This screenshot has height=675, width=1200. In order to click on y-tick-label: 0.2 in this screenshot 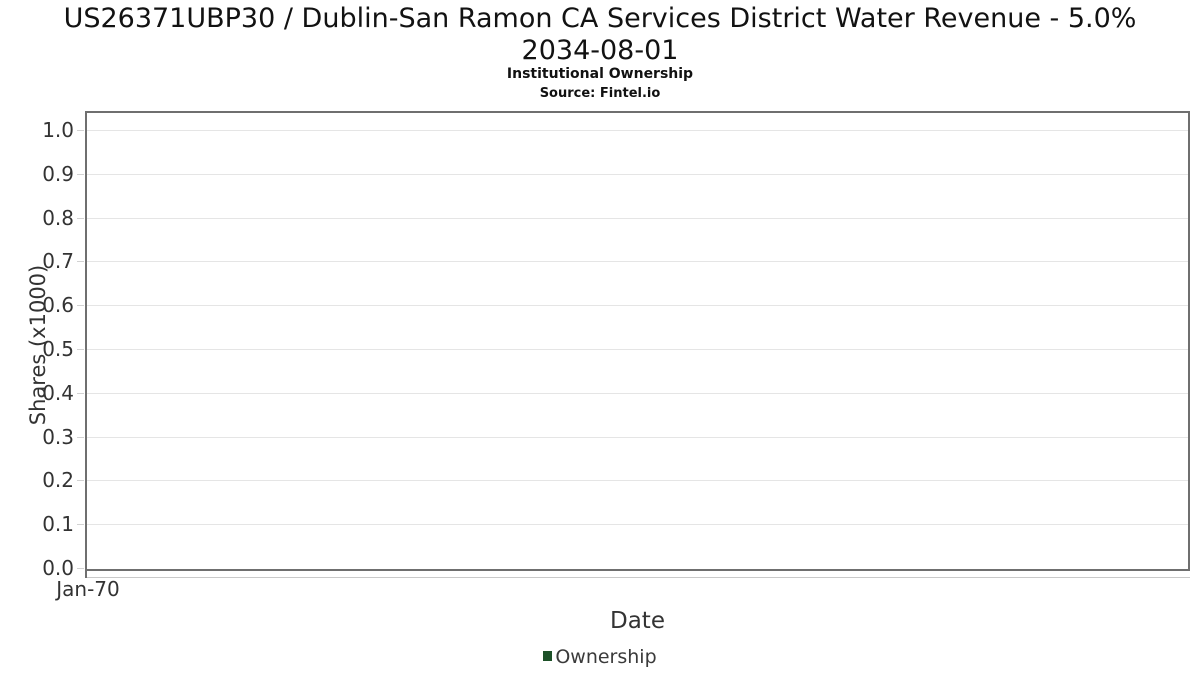, I will do `click(58, 480)`.